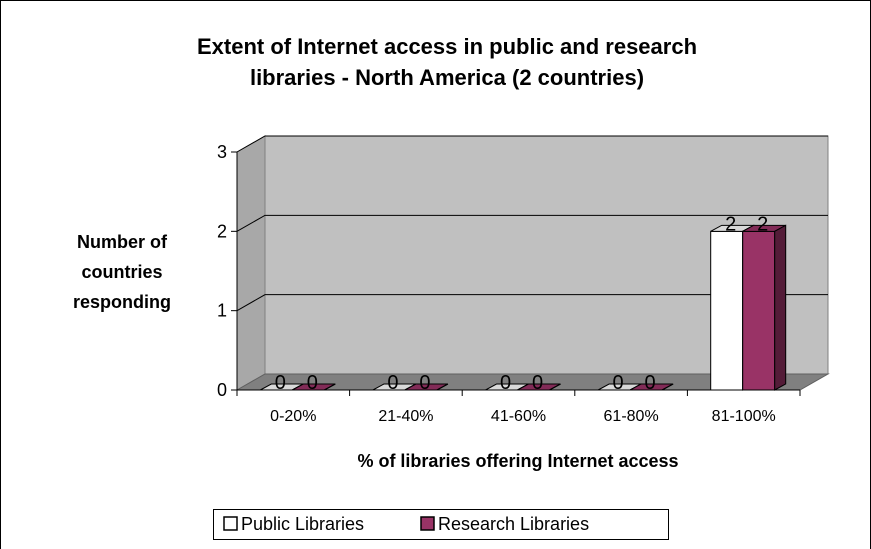  What do you see at coordinates (122, 242) in the screenshot?
I see `y-axis-title-line-1: Number of` at bounding box center [122, 242].